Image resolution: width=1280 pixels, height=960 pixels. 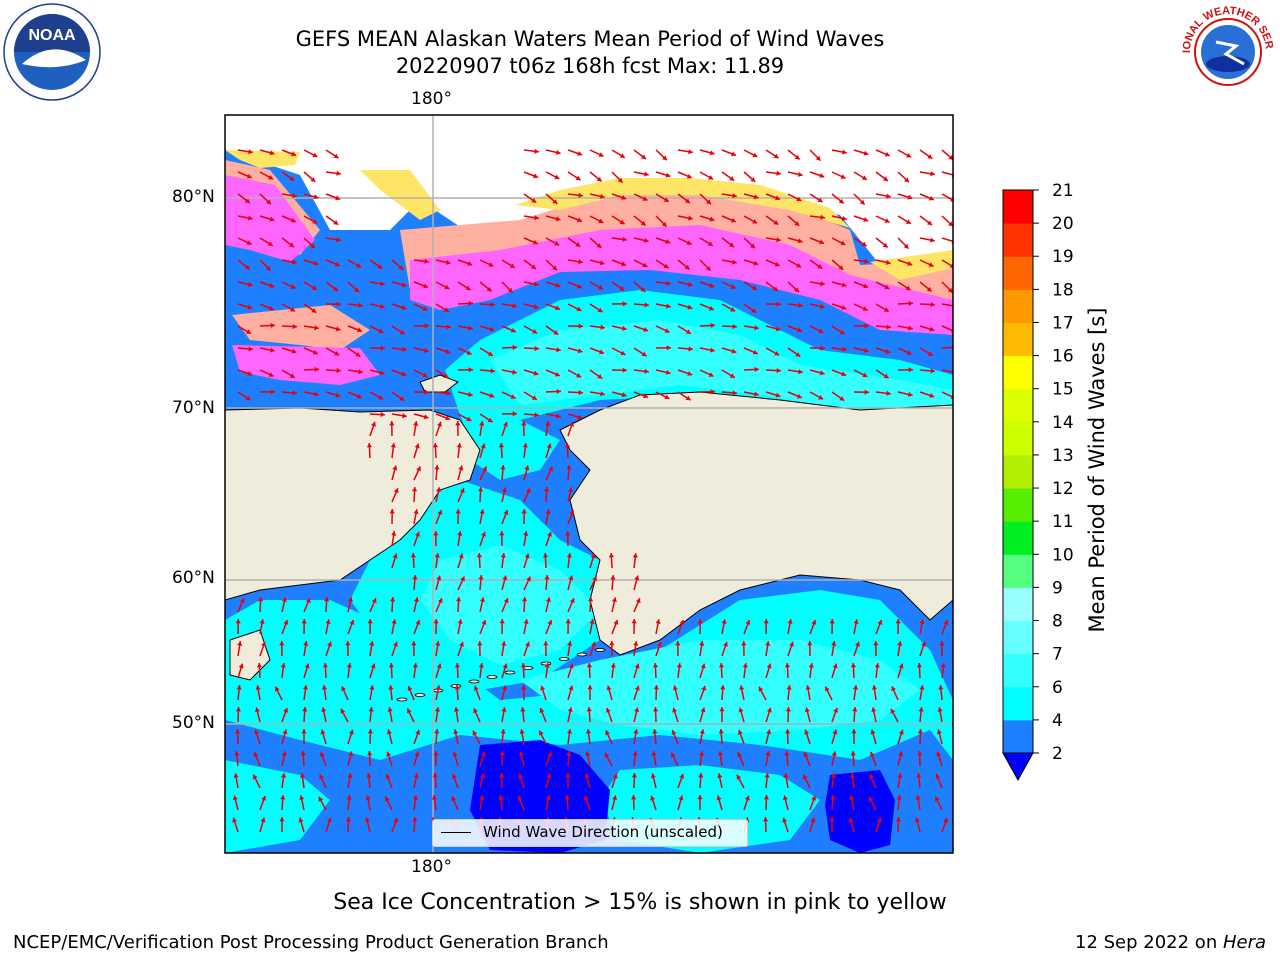 What do you see at coordinates (1063, 290) in the screenshot?
I see `colorbar-tick-label: 18` at bounding box center [1063, 290].